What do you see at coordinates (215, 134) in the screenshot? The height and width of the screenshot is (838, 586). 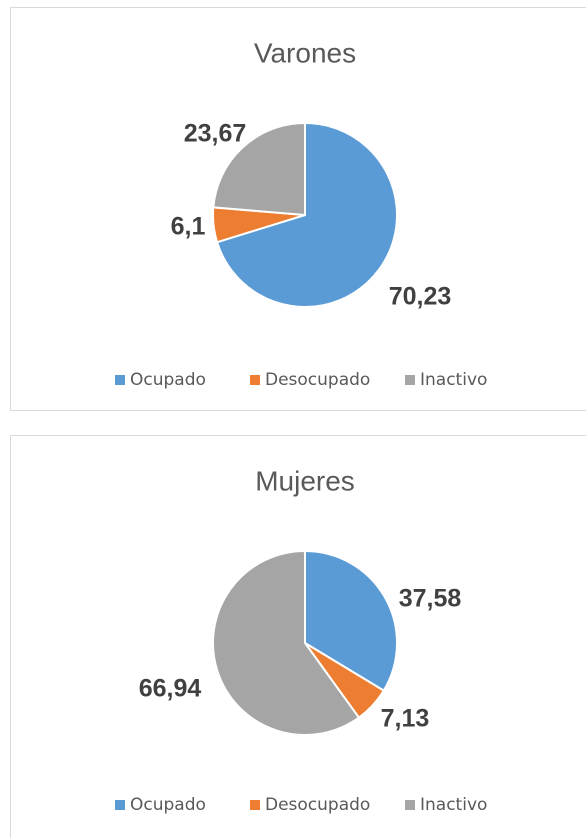 I see `data-label: 23,67` at bounding box center [215, 134].